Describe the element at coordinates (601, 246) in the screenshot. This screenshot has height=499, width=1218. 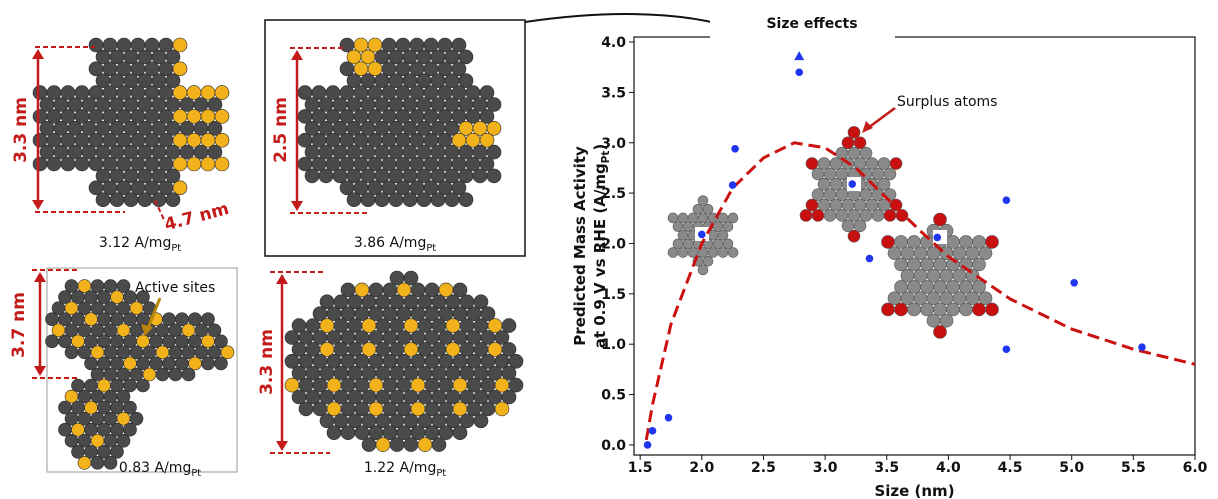
I see `y-axis-label: at 0.9 V vs RHE (A/mgPt)` at that location.